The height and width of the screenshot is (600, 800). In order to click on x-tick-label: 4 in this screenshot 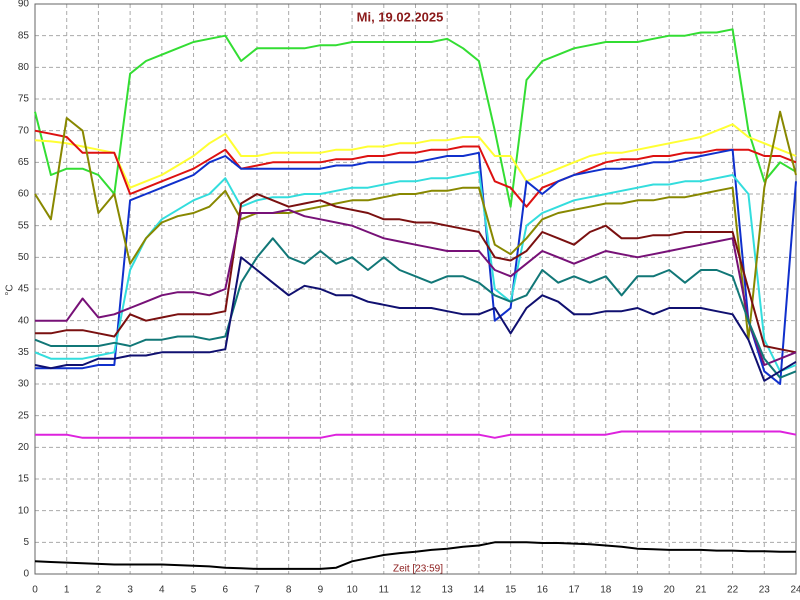, I will do `click(162, 590)`.